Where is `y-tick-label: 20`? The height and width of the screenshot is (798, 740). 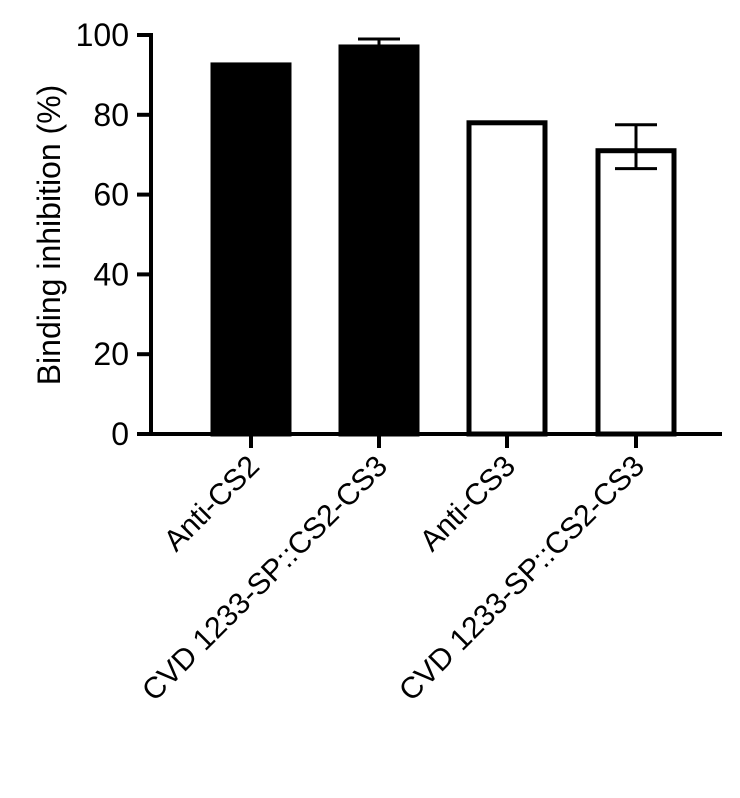
y-tick-label: 20 is located at coordinates (111, 354).